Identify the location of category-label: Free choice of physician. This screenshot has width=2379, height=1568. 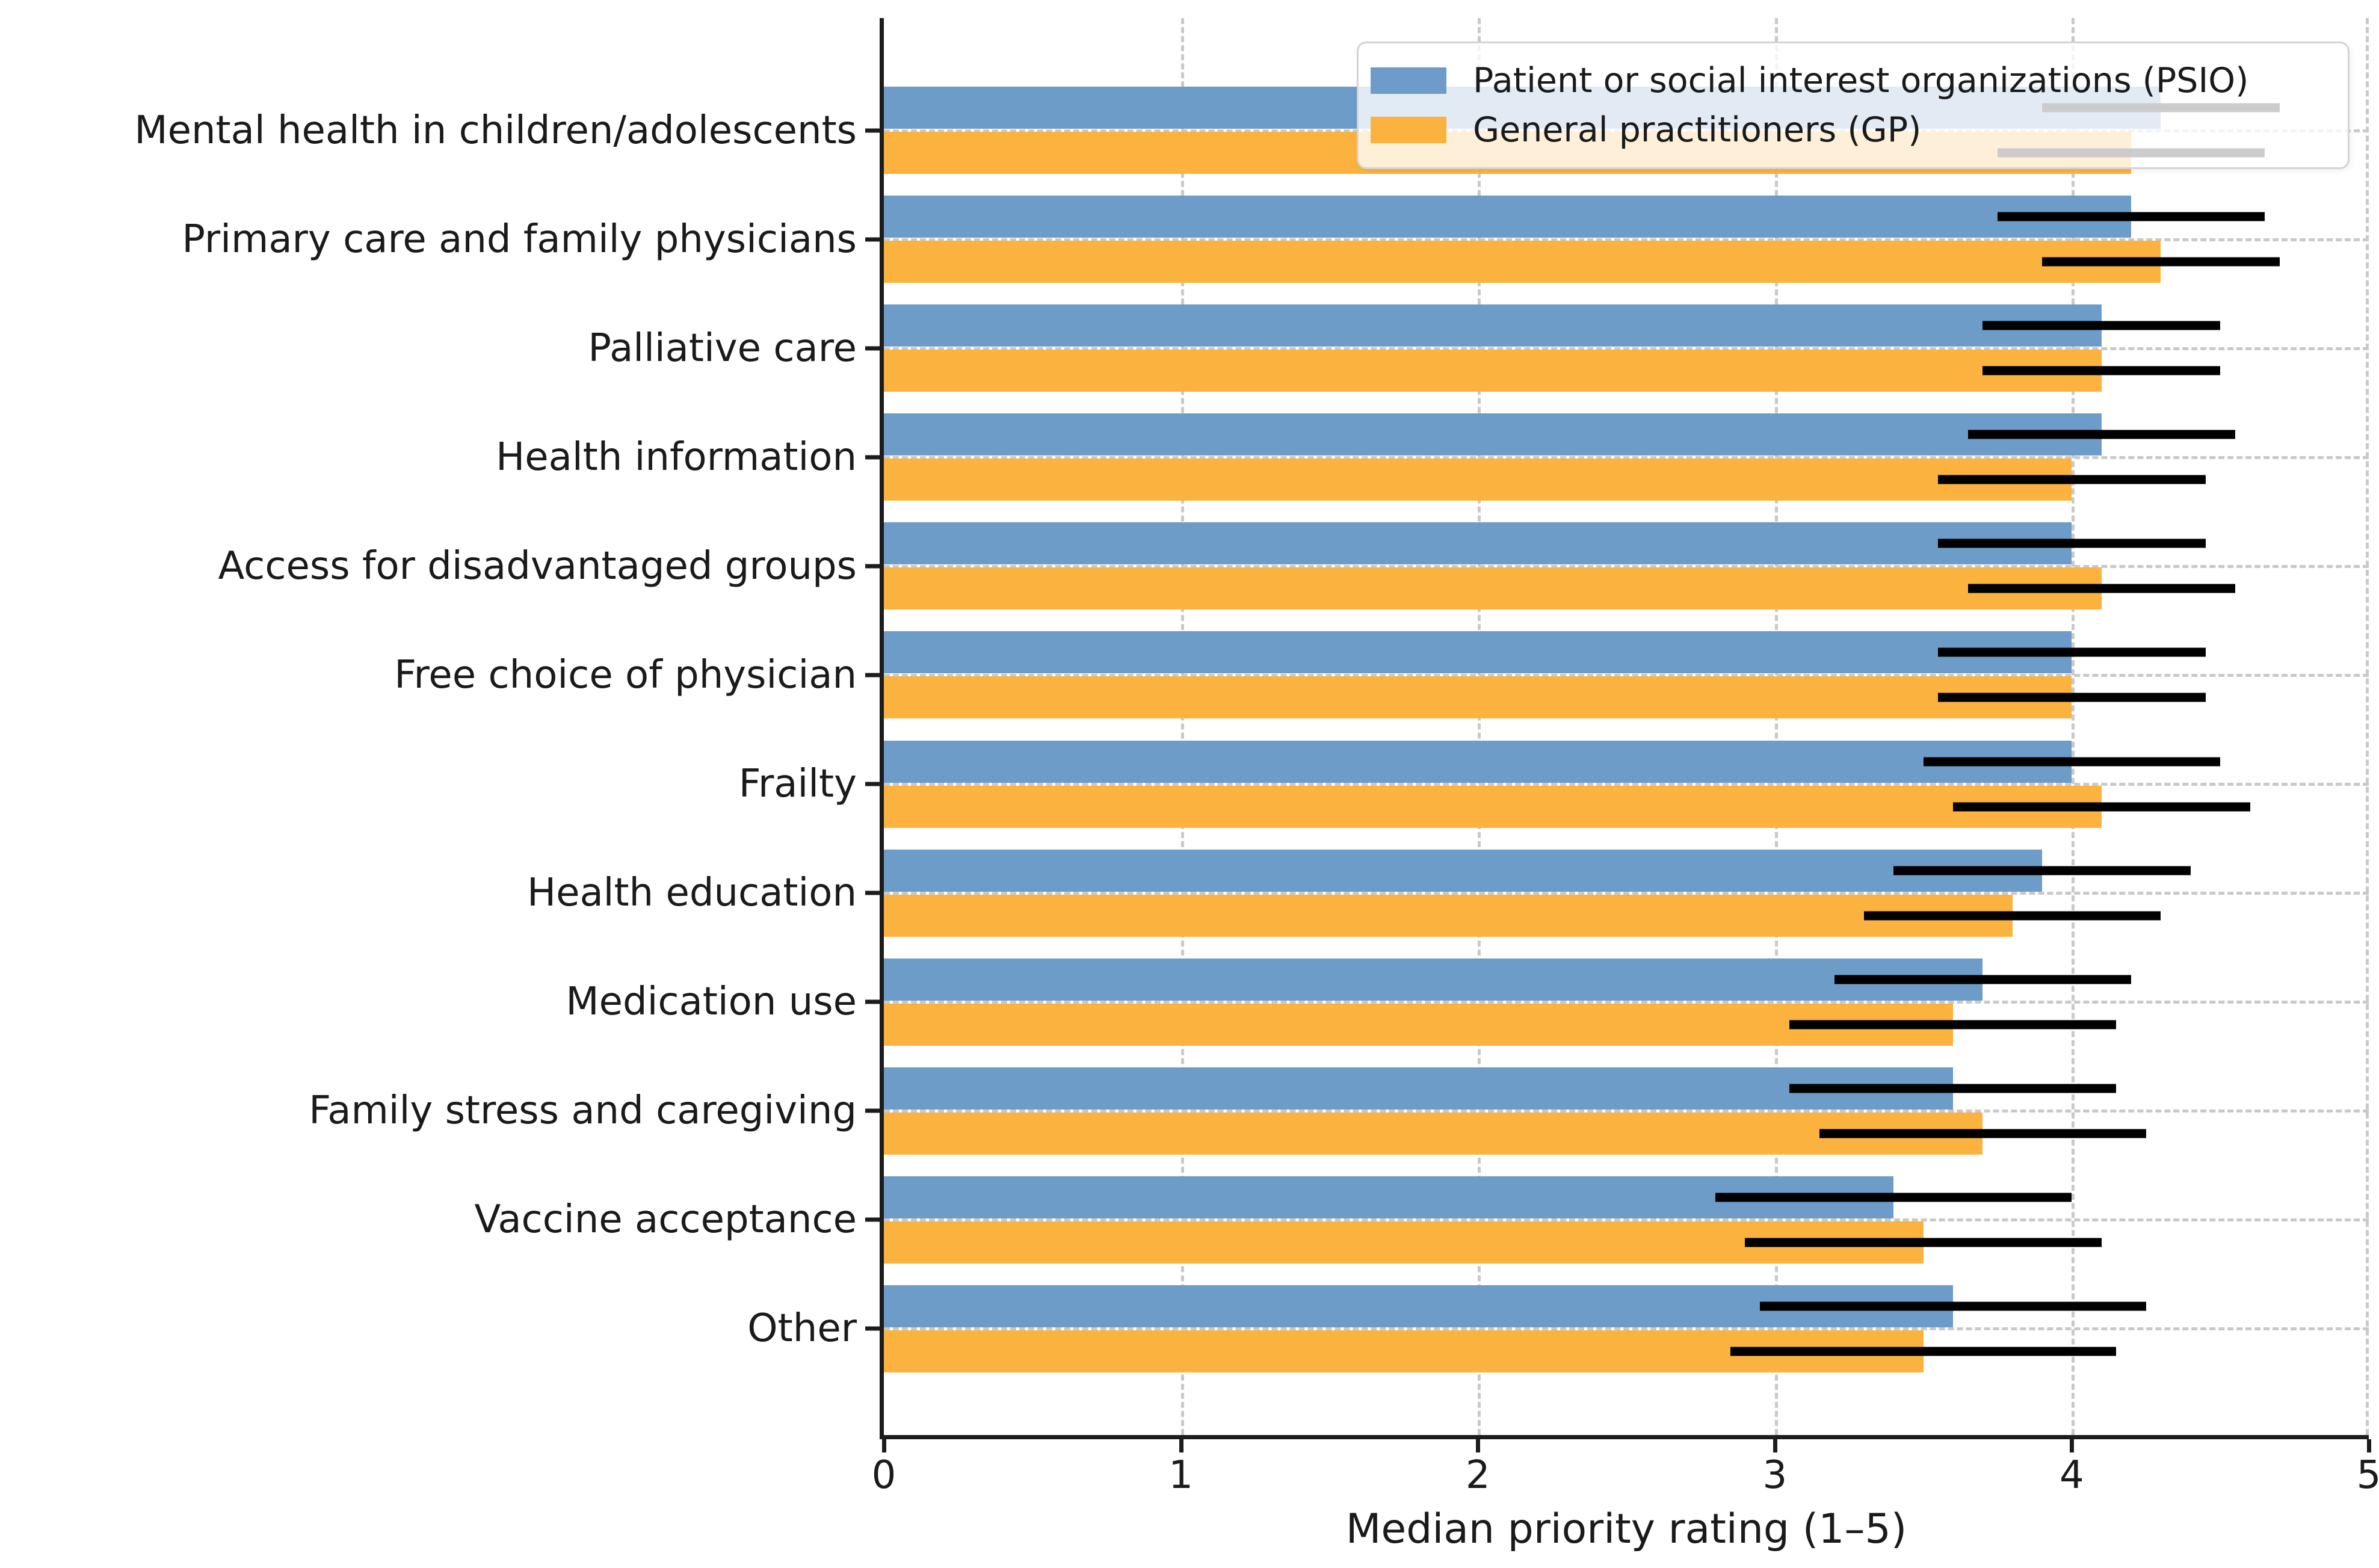
(625, 674).